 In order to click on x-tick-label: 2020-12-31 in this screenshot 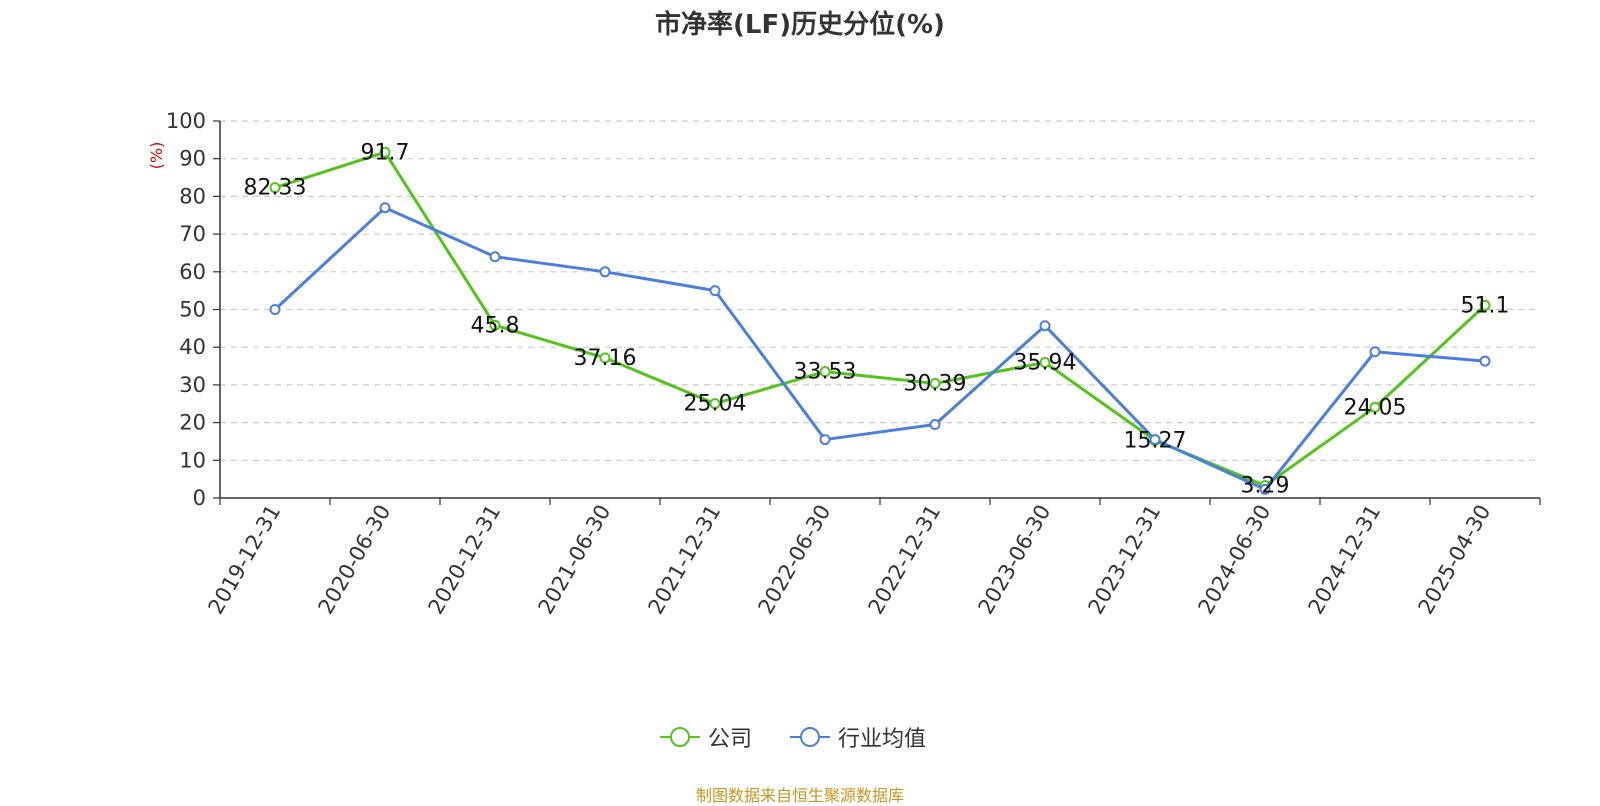, I will do `click(465, 560)`.